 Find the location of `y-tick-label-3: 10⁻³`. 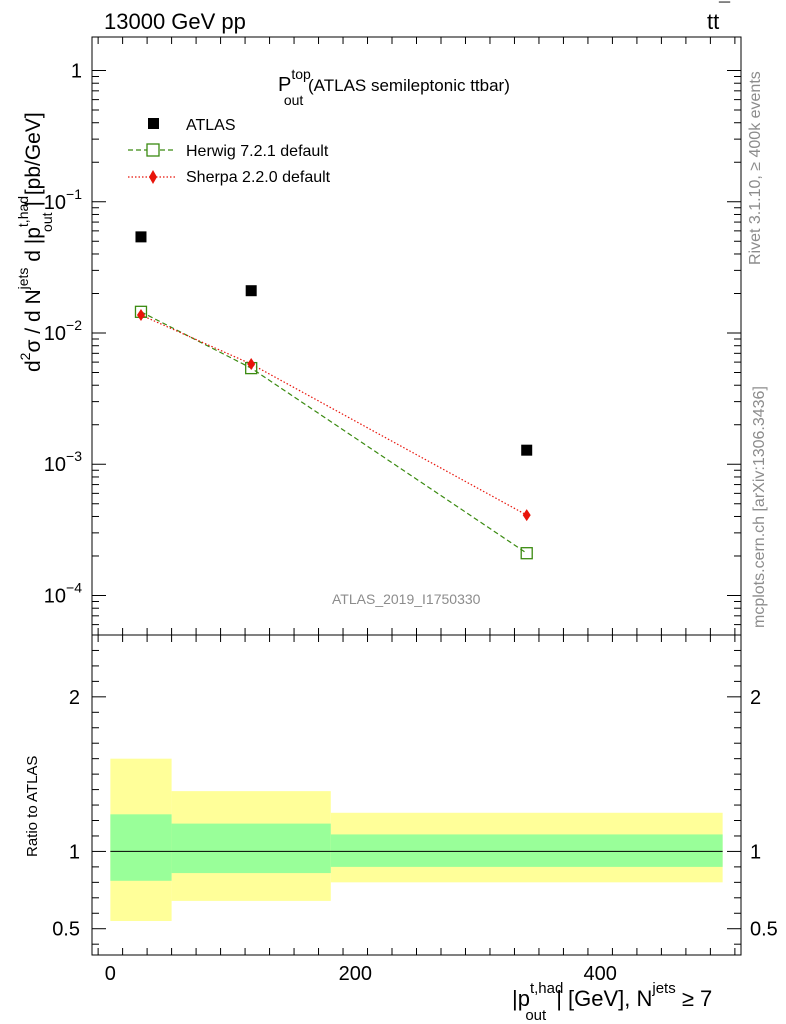

y-tick-label-3: 10⁻³ is located at coordinates (63, 462).